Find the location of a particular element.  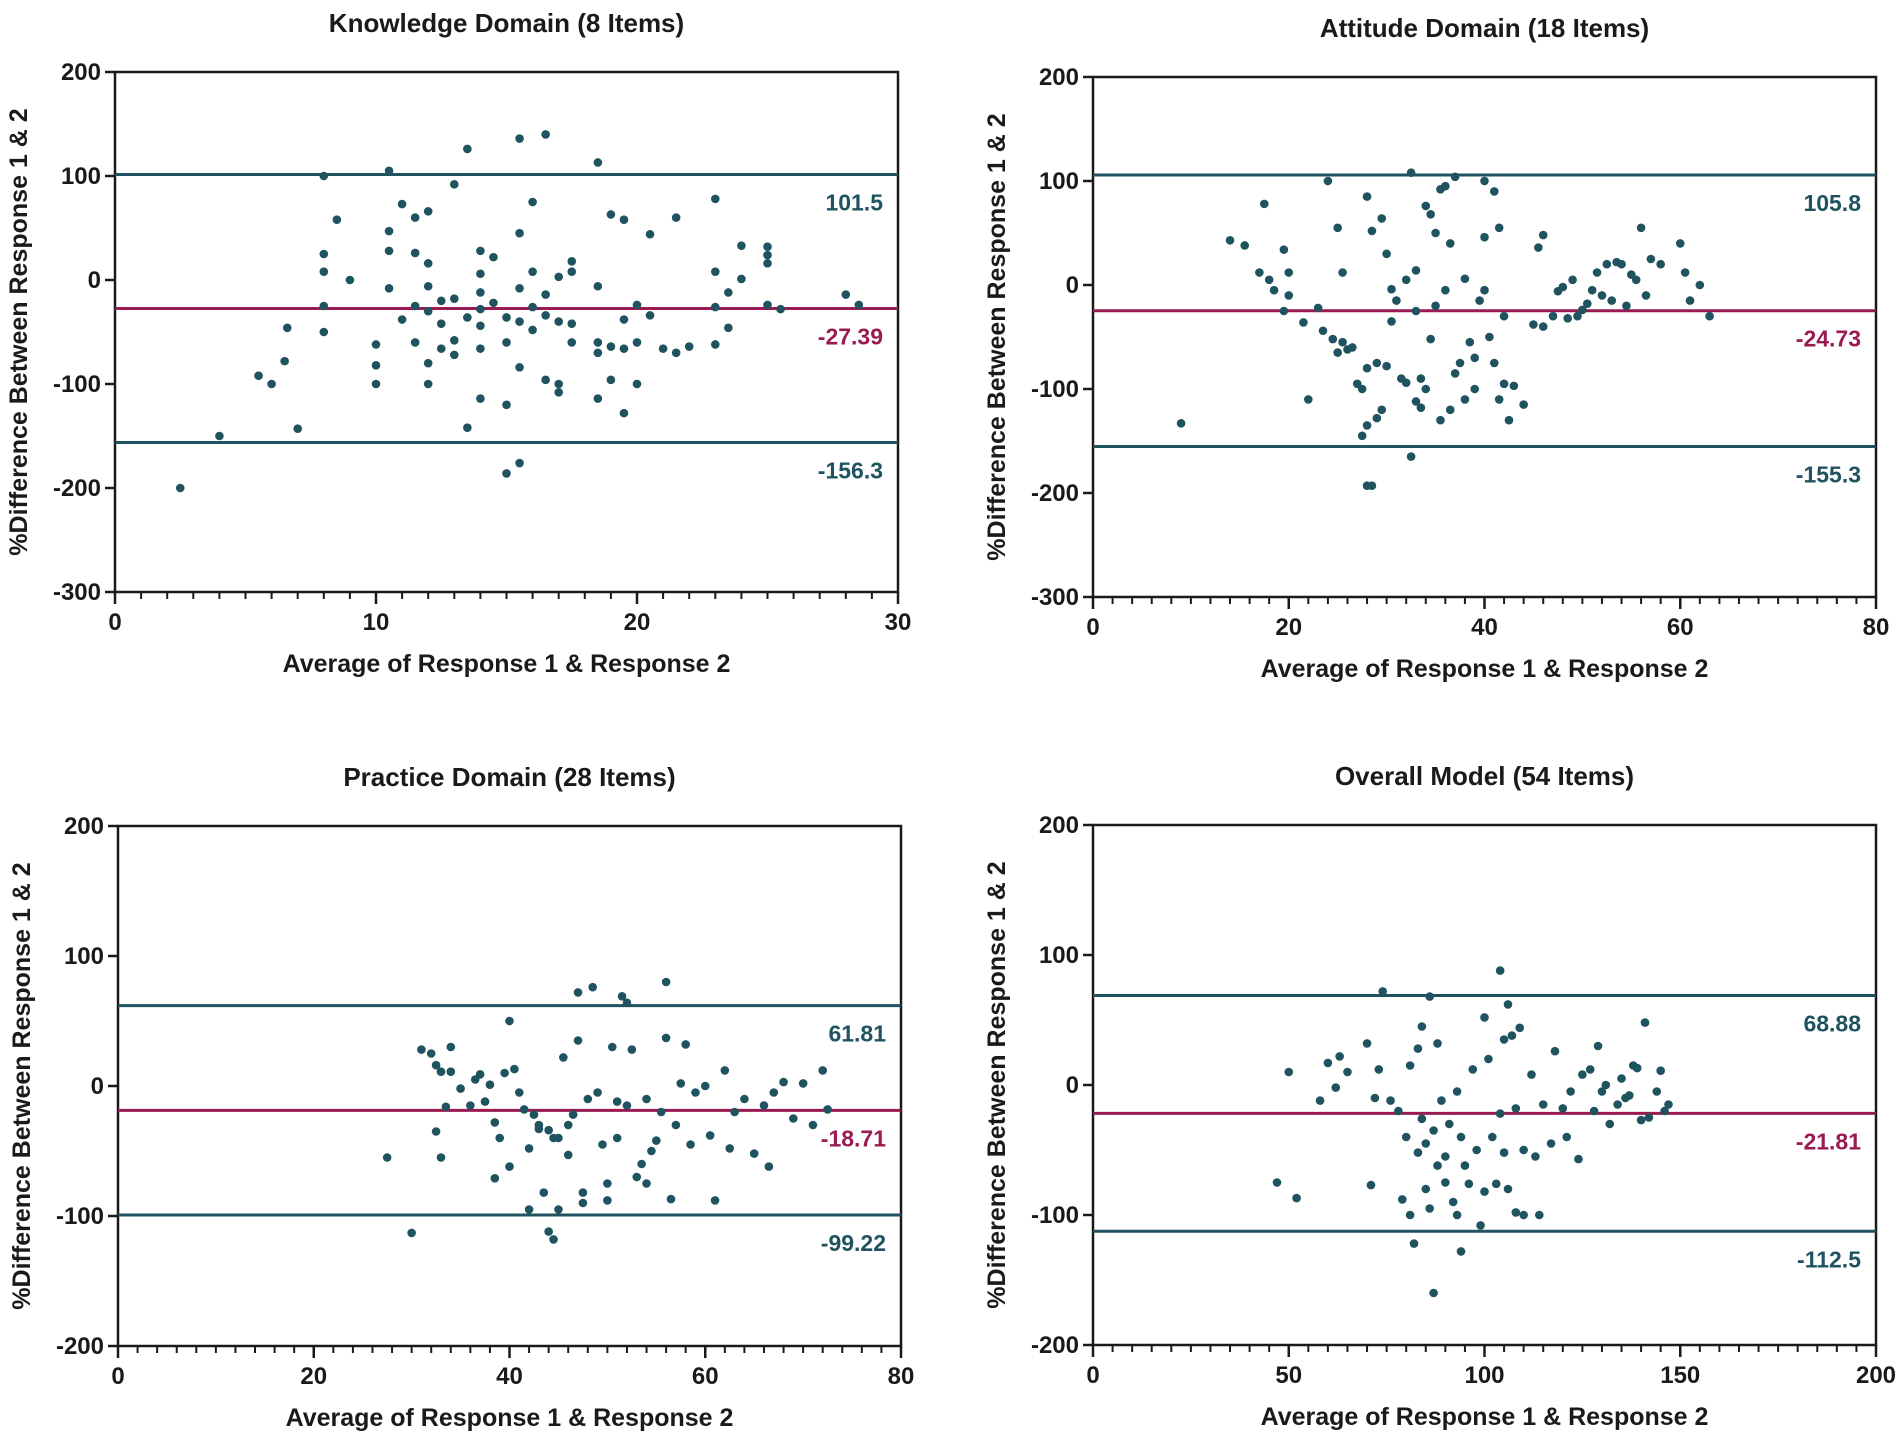

practice-domain-y-axis-label: %Difference Between Response 1 & 2 is located at coordinates (22, 1085).